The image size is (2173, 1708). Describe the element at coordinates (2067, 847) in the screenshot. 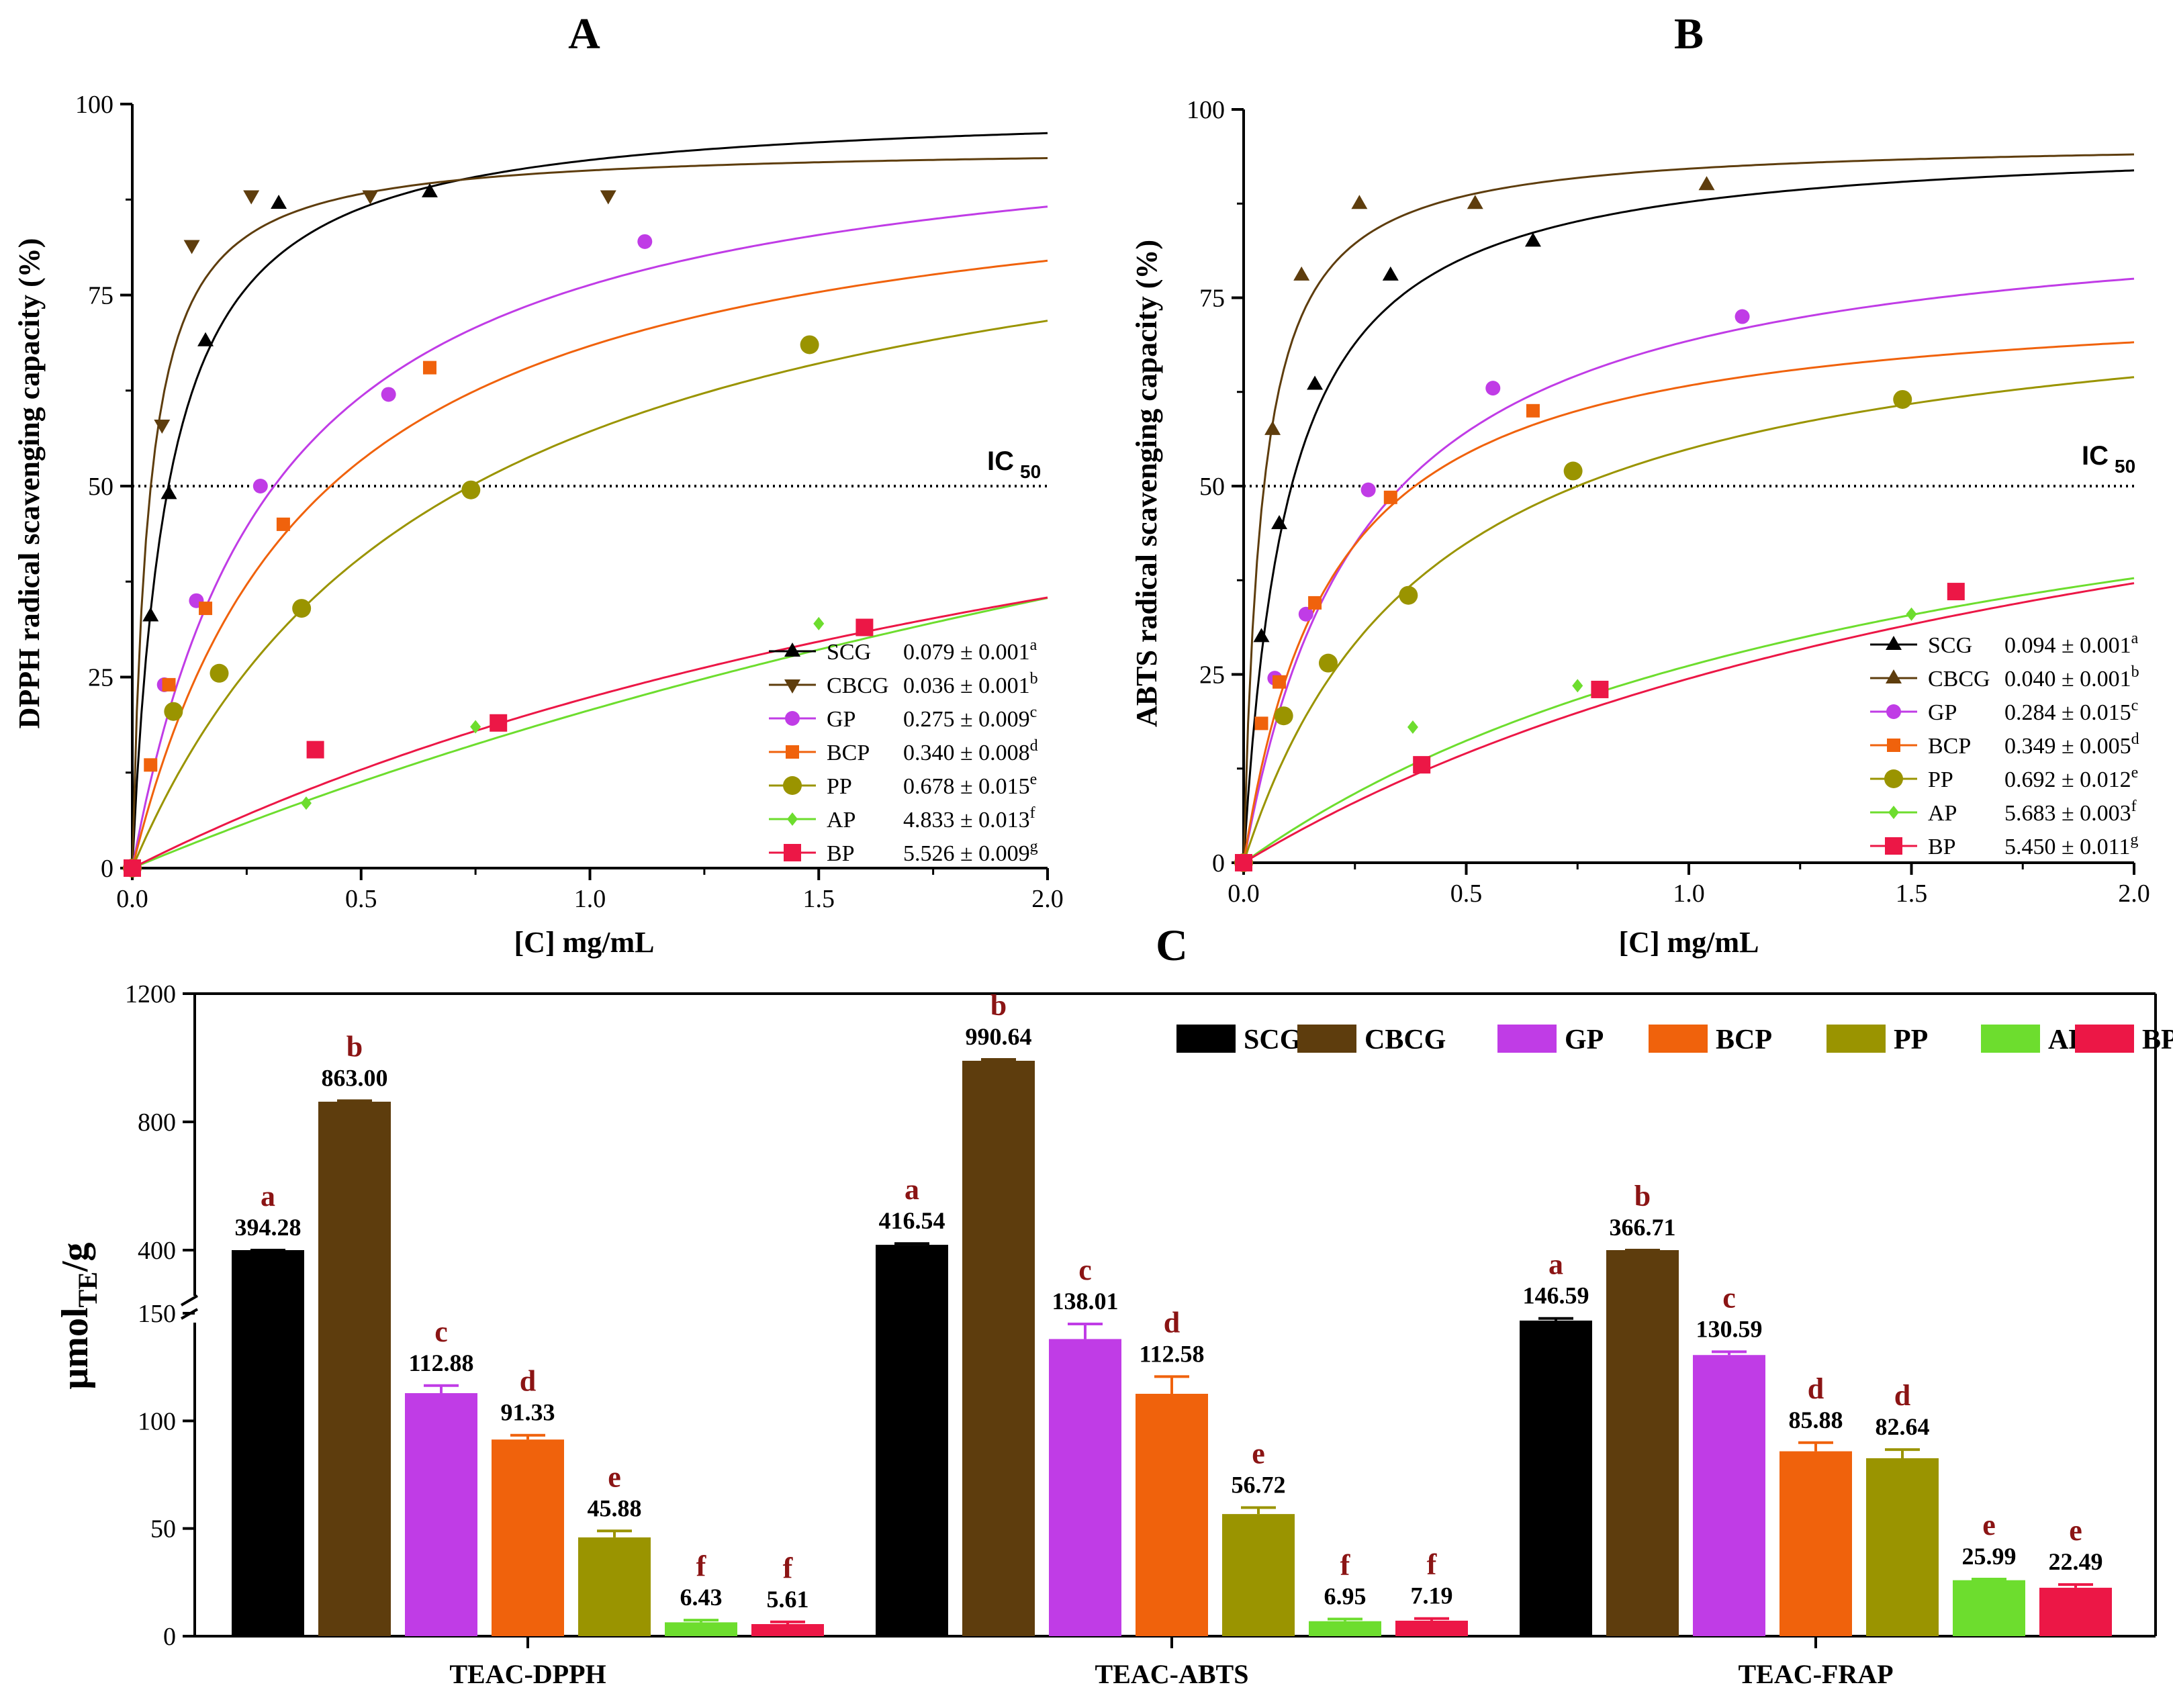

I see `panel-b-legend-value-number: 5.450 ± 0.011` at that location.